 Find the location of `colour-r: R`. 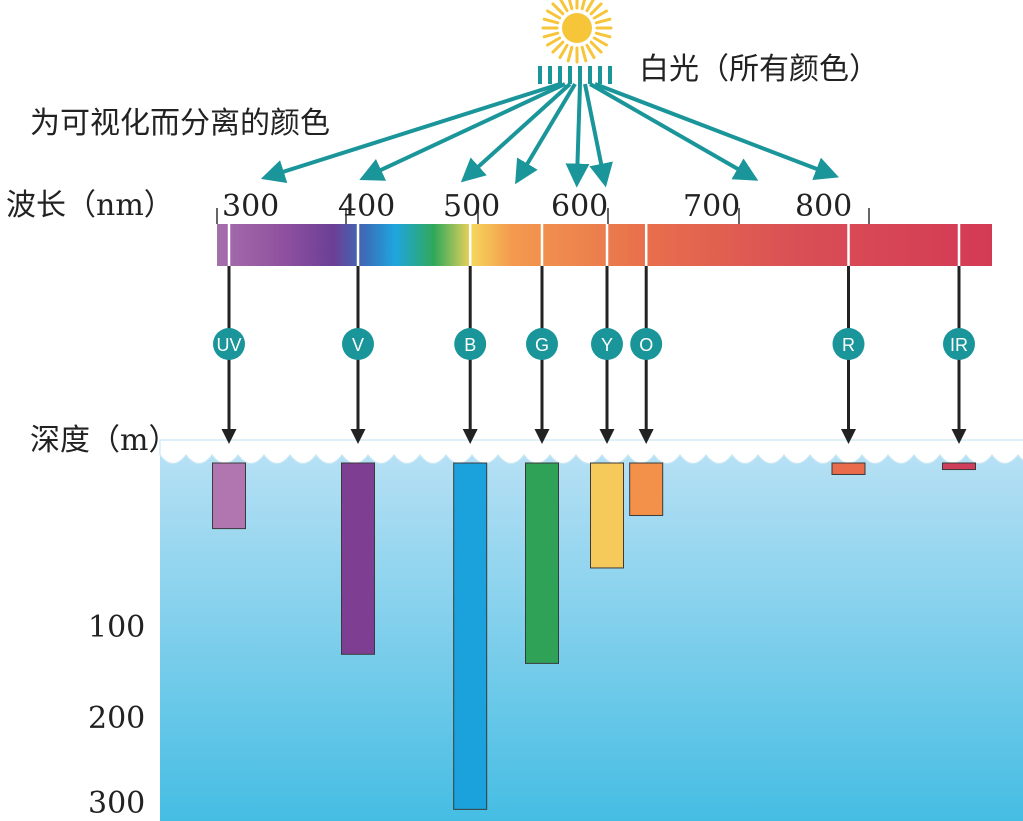

colour-r: R is located at coordinates (848, 349).